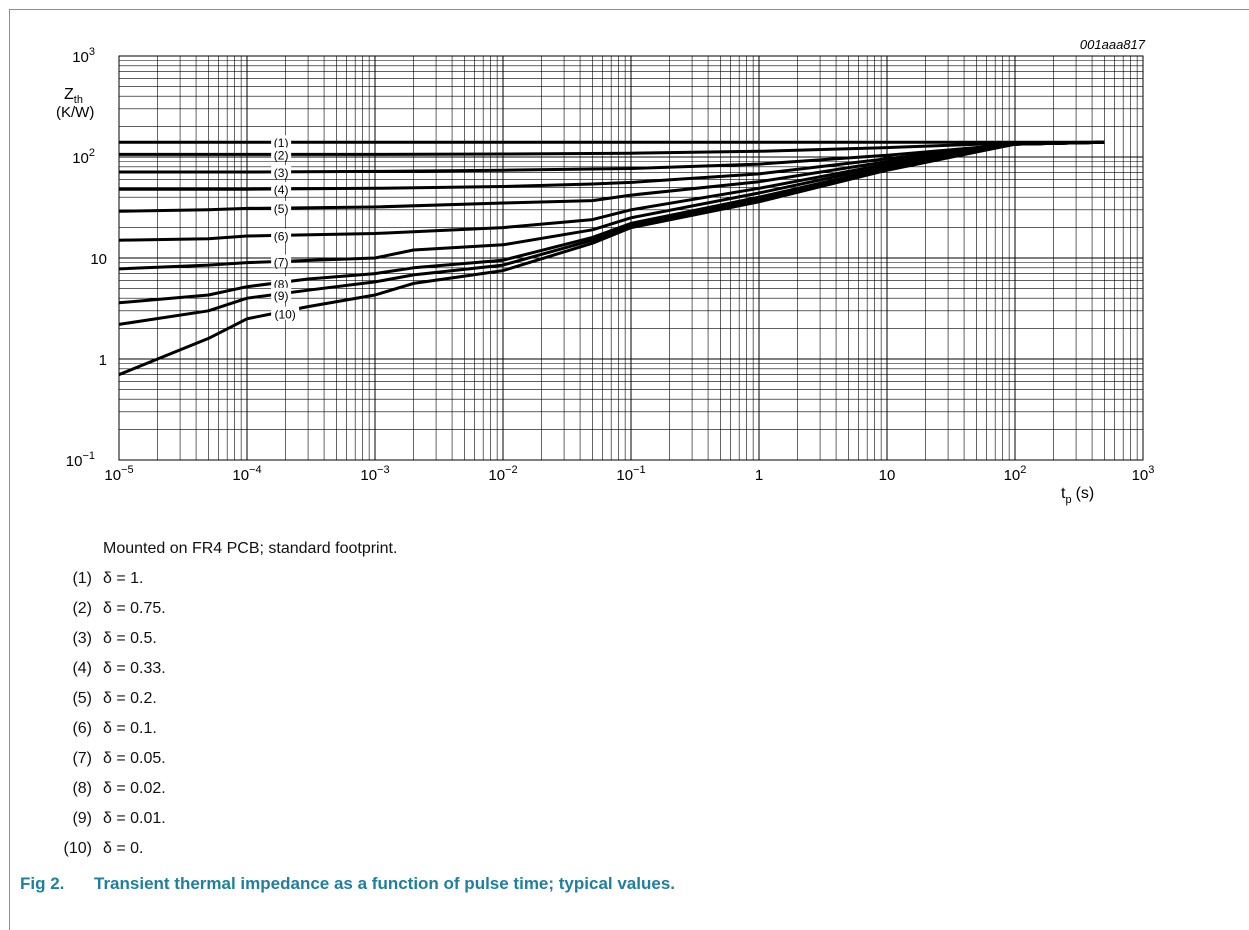  Describe the element at coordinates (82, 788) in the screenshot. I see `note-number: (8)` at that location.